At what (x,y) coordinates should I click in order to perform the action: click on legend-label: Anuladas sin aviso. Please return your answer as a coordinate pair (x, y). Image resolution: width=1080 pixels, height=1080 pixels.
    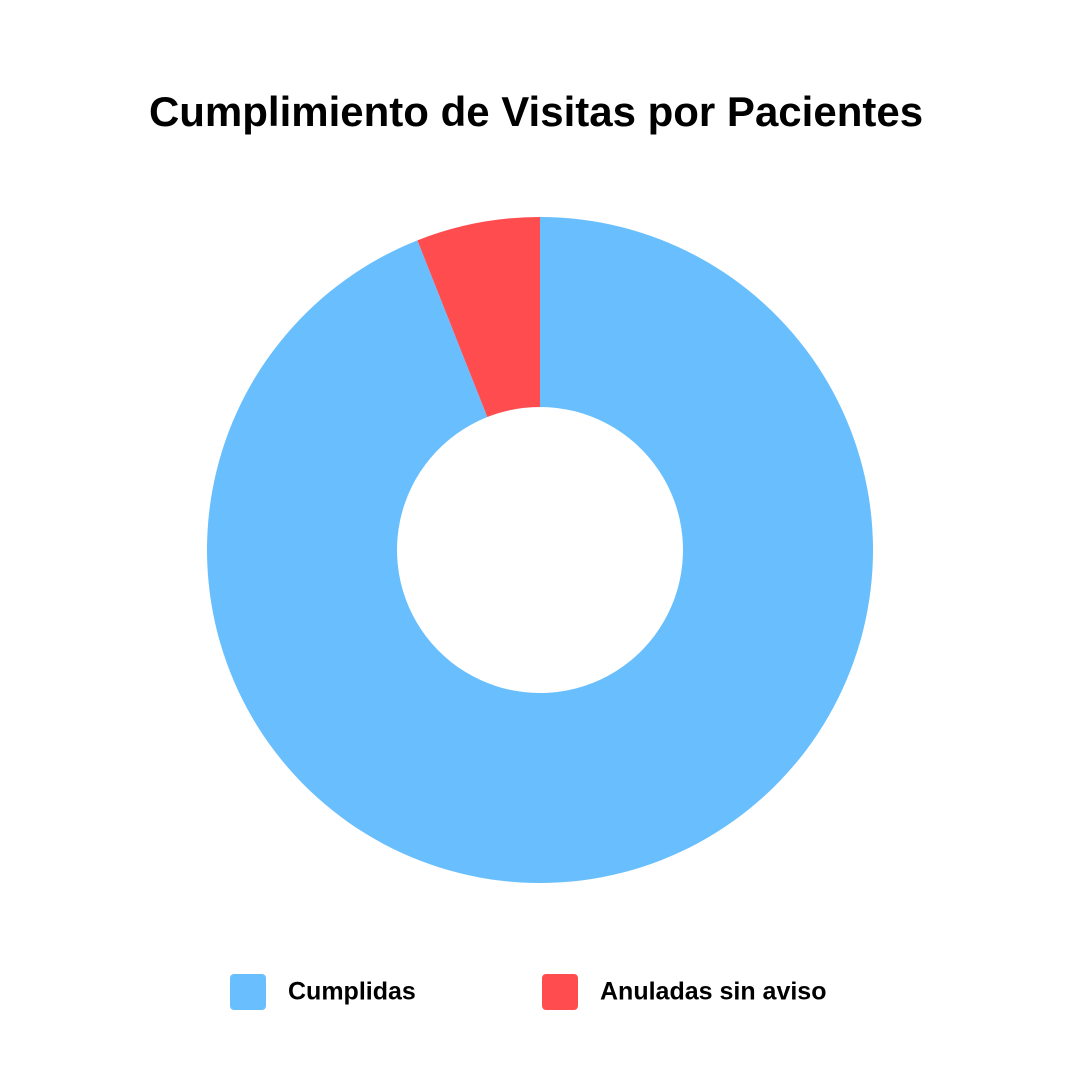
    Looking at the image, I should click on (713, 992).